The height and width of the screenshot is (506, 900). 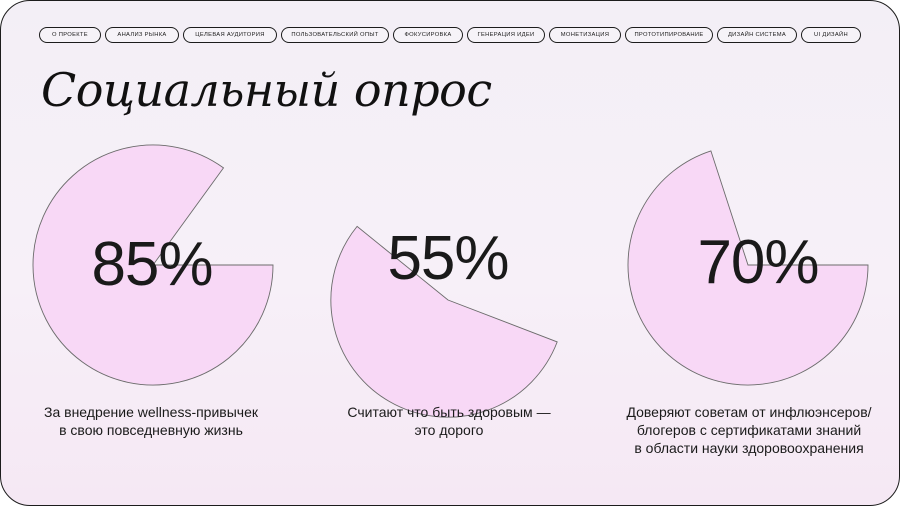 I want to click on caption-line: Доверяют советам от инфлюэнсеров/, so click(x=749, y=412).